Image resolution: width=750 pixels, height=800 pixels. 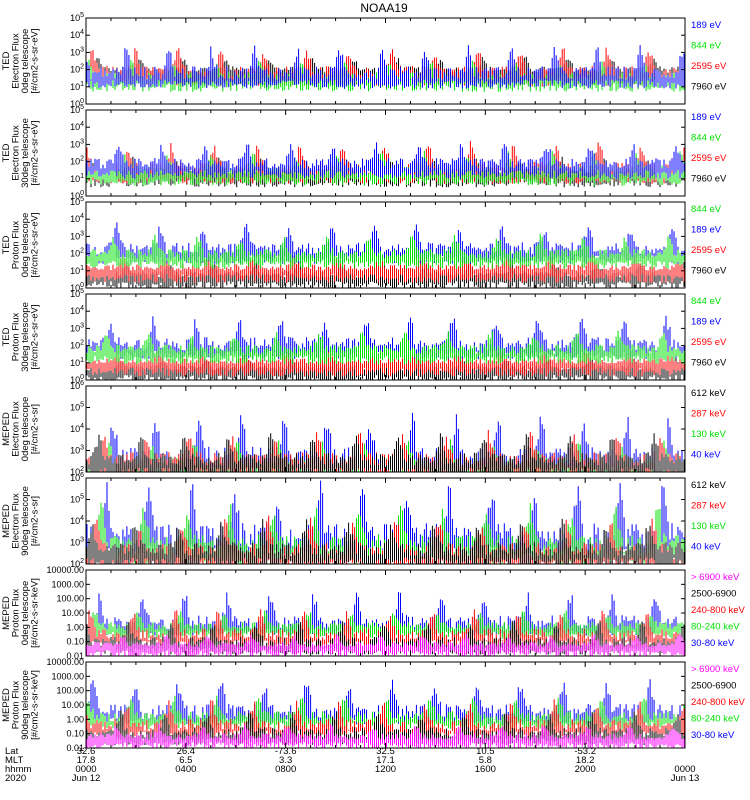 I want to click on footer-value: 17.1, so click(x=385, y=760).